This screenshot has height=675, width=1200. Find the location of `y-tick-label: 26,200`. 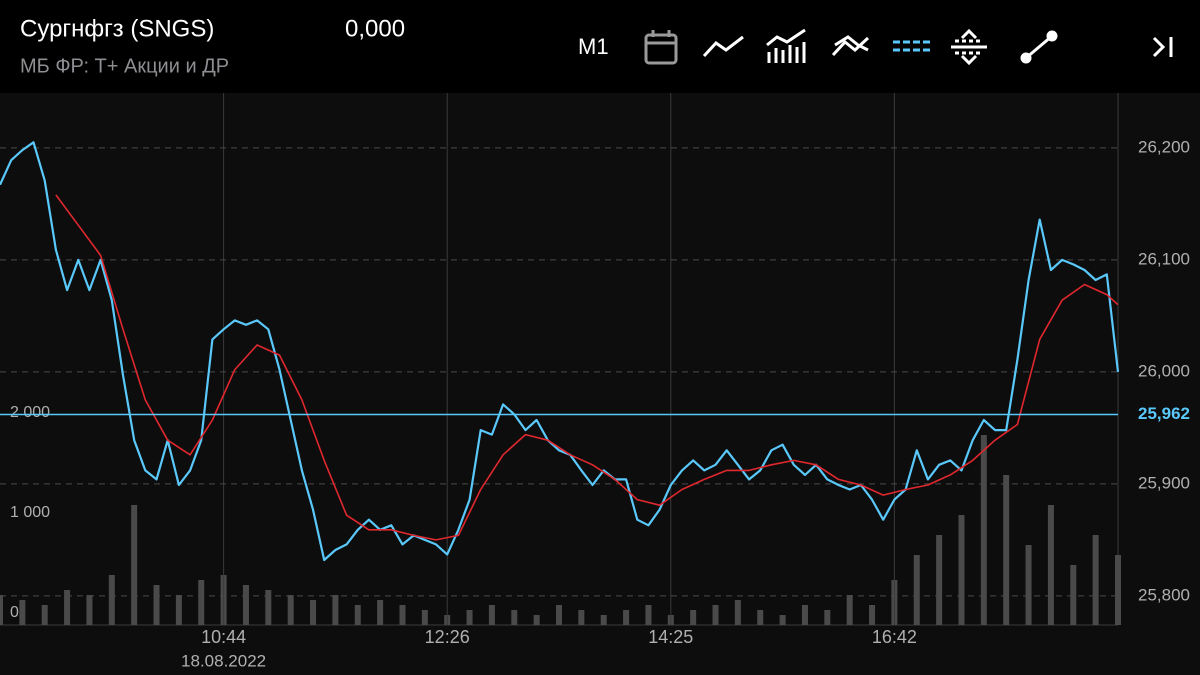

y-tick-label: 26,200 is located at coordinates (1164, 146).